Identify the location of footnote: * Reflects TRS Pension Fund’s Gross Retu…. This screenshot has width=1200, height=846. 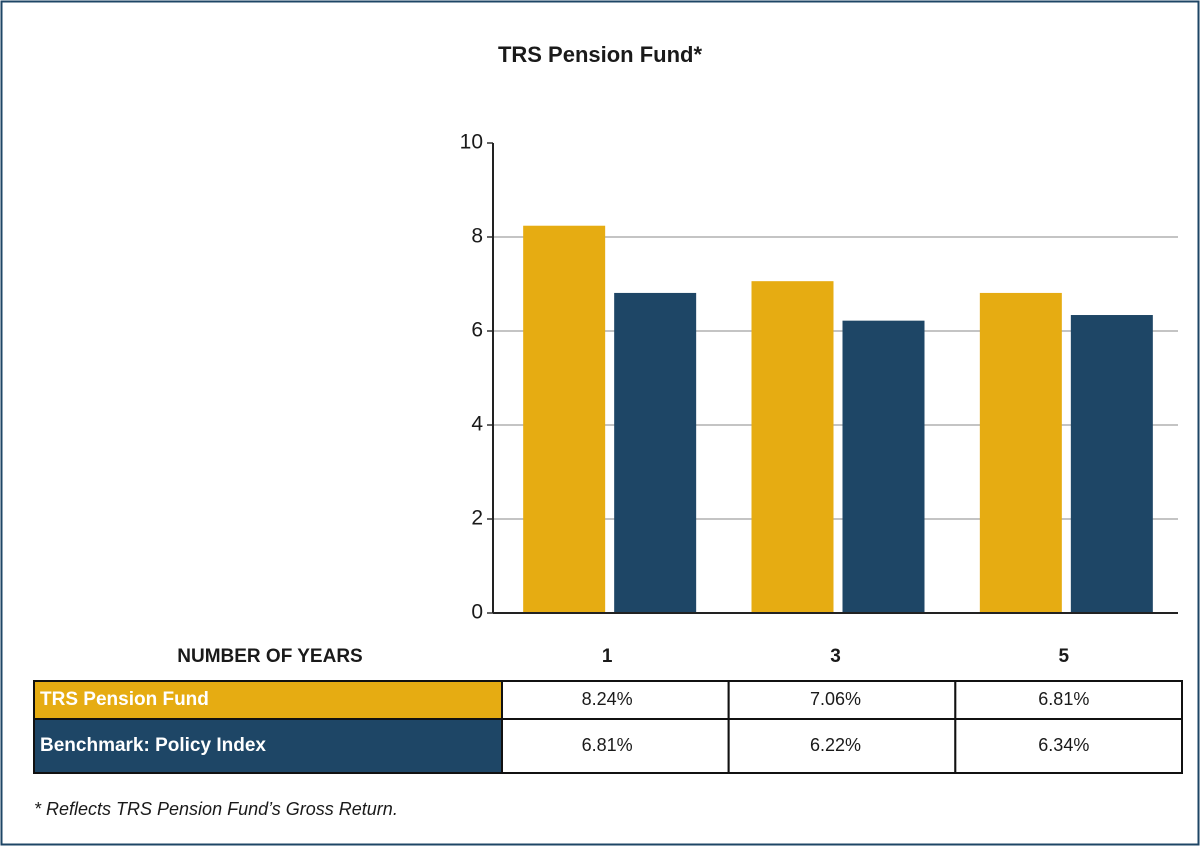
(216, 809).